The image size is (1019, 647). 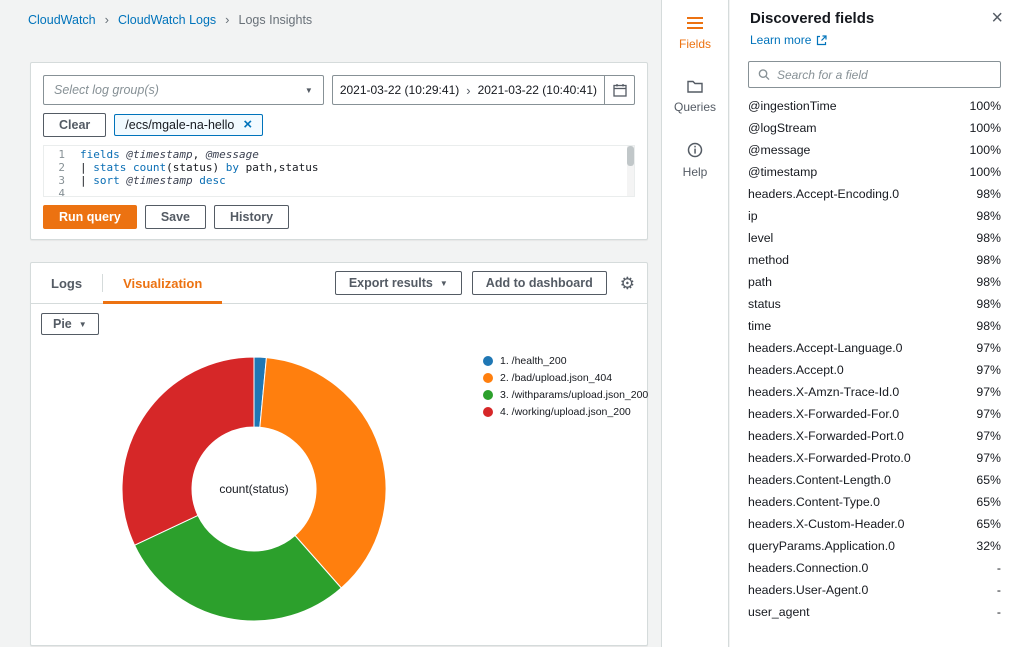 I want to click on field-row: headers.X-Forwarded-Port.0 97%, so click(x=874, y=436).